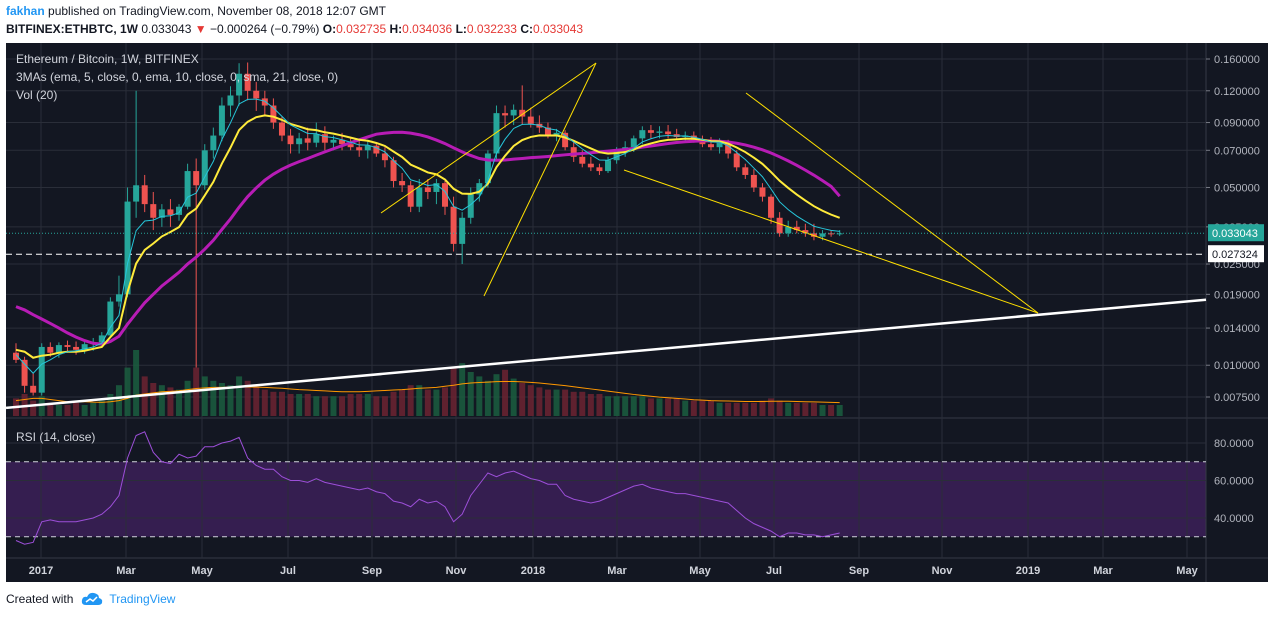 This screenshot has width=1274, height=618. Describe the element at coordinates (540, 179) in the screenshot. I see `trend-drawing-line` at that location.